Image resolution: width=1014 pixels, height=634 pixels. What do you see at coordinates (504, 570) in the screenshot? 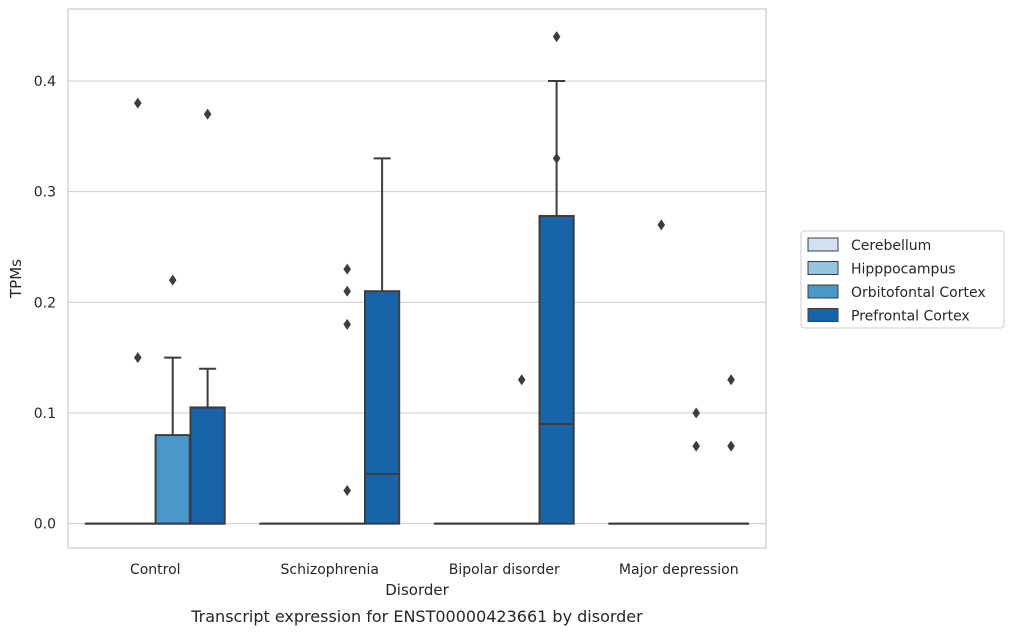
I see `x-tick-label: Bipolar disorder` at bounding box center [504, 570].